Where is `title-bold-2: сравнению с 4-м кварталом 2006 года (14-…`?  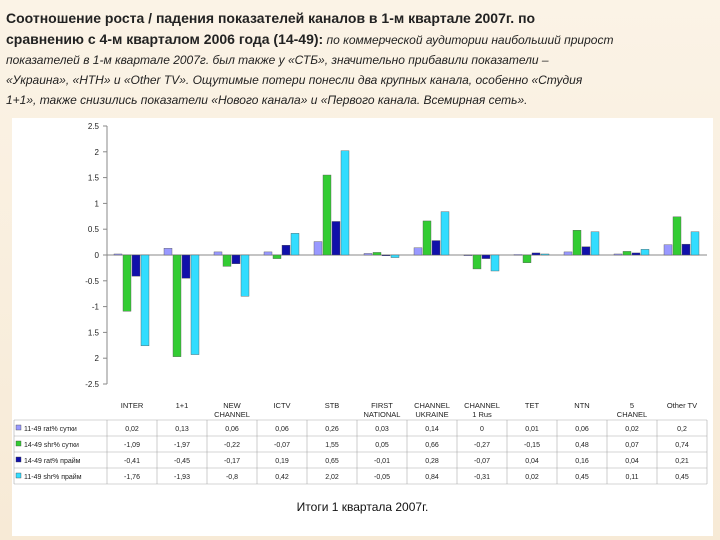
title-bold-2: сравнению с 4-м кварталом 2006 года (14-… is located at coordinates (165, 39).